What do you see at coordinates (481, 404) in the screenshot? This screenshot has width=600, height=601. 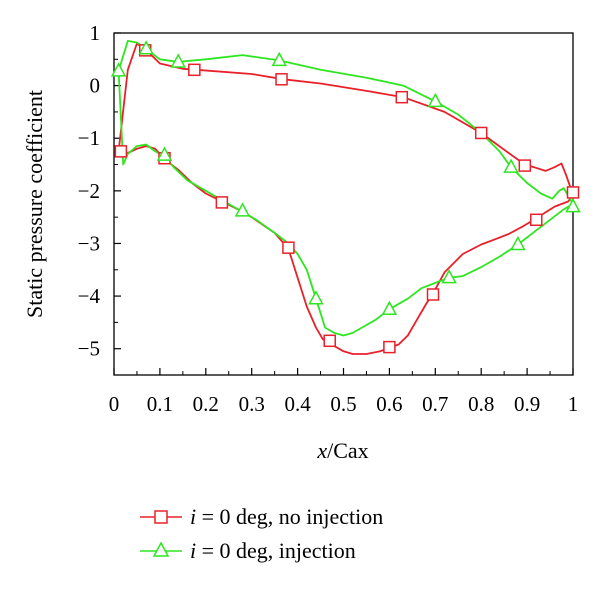 I see `x-tick-label: 0.8` at bounding box center [481, 404].